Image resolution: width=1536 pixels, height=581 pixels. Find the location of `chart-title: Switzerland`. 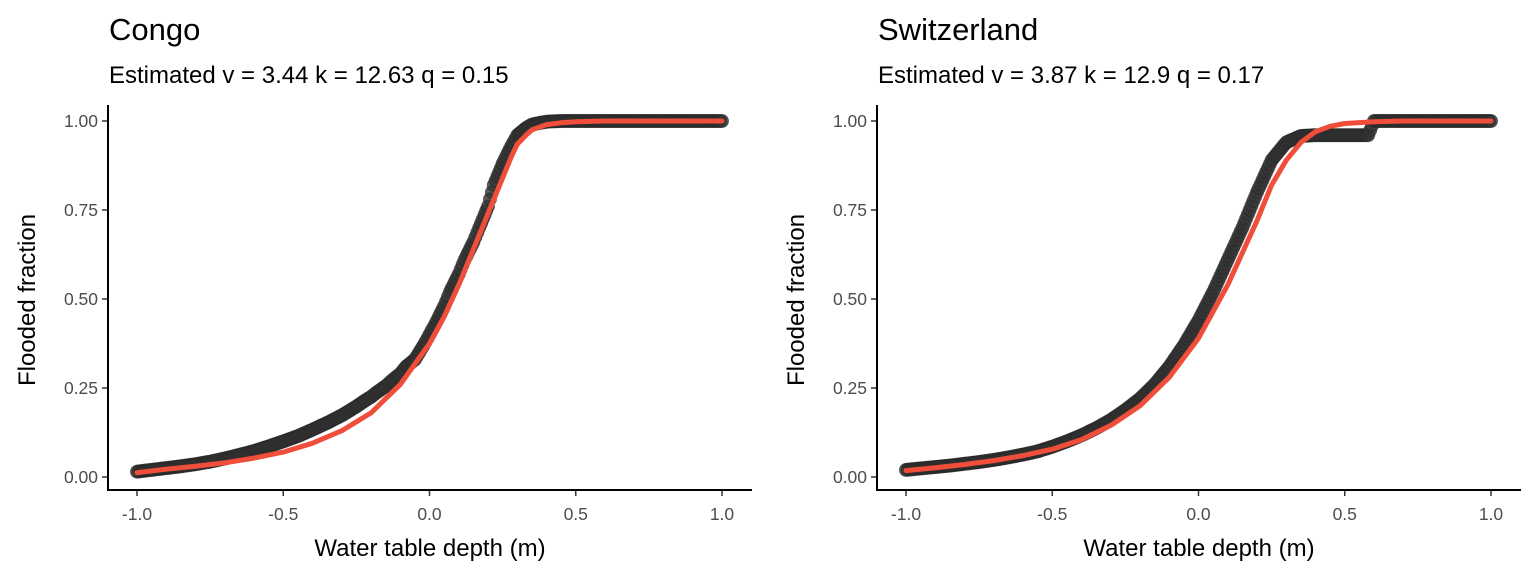

chart-title: Switzerland is located at coordinates (958, 29).